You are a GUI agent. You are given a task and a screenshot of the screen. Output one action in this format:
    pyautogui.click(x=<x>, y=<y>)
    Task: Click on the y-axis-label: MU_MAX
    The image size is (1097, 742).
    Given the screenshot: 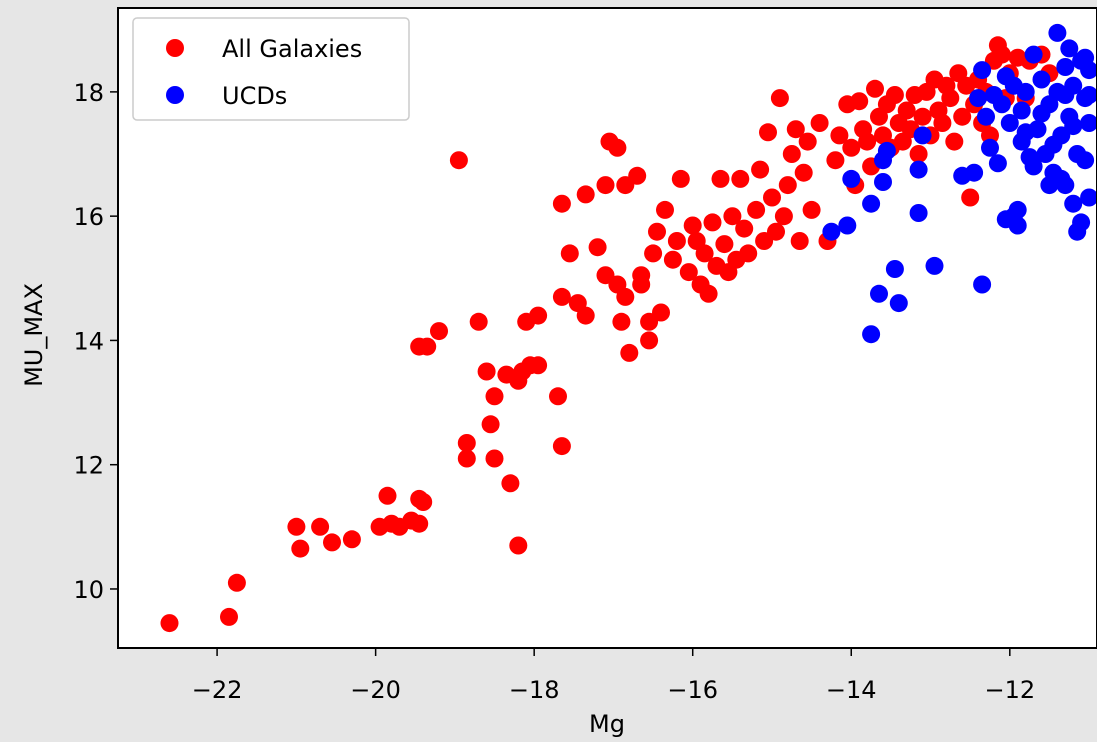 What is the action you would take?
    pyautogui.click(x=34, y=335)
    